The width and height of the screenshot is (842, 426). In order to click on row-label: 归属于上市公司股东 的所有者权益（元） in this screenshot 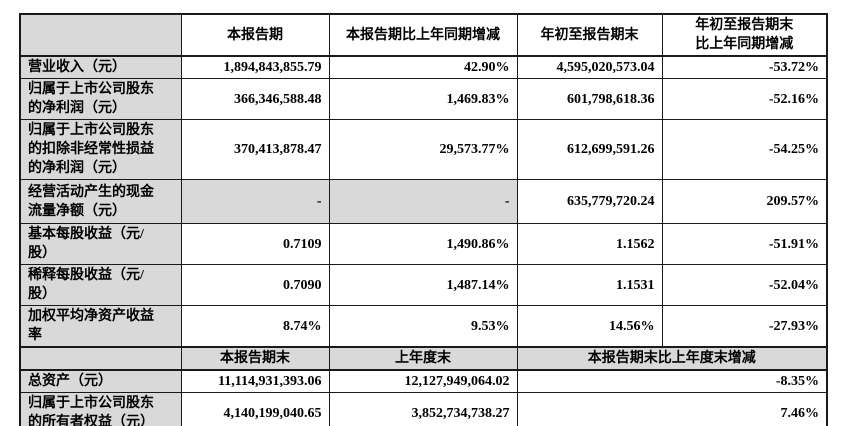, I will do `click(100, 409)`.